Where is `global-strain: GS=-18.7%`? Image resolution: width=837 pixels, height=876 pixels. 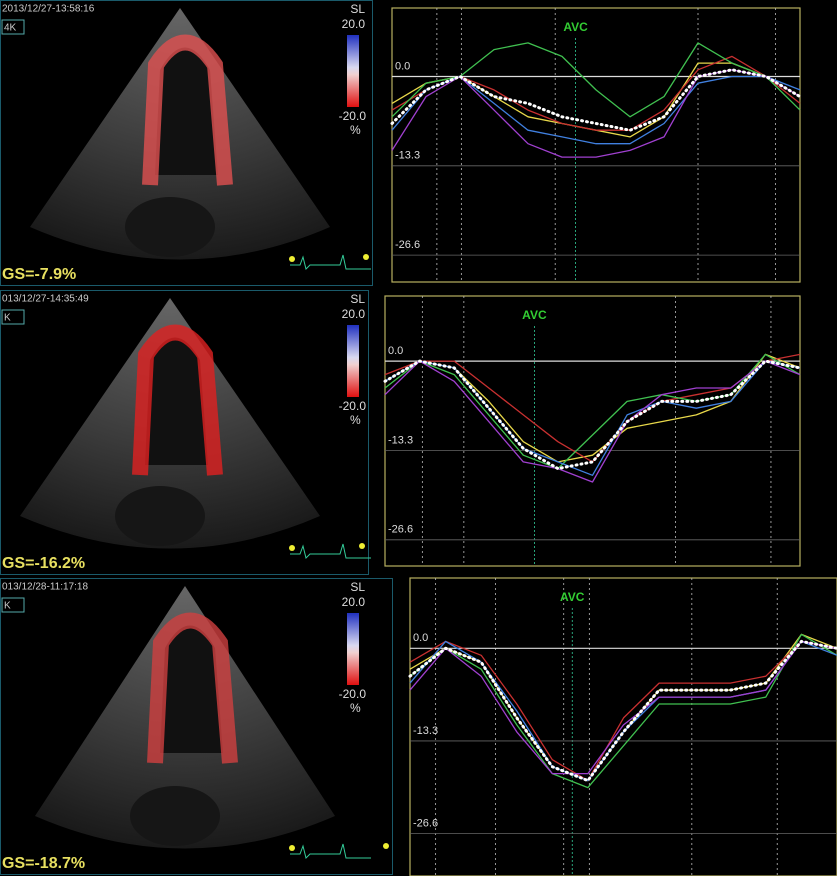
global-strain: GS=-18.7% is located at coordinates (43, 863).